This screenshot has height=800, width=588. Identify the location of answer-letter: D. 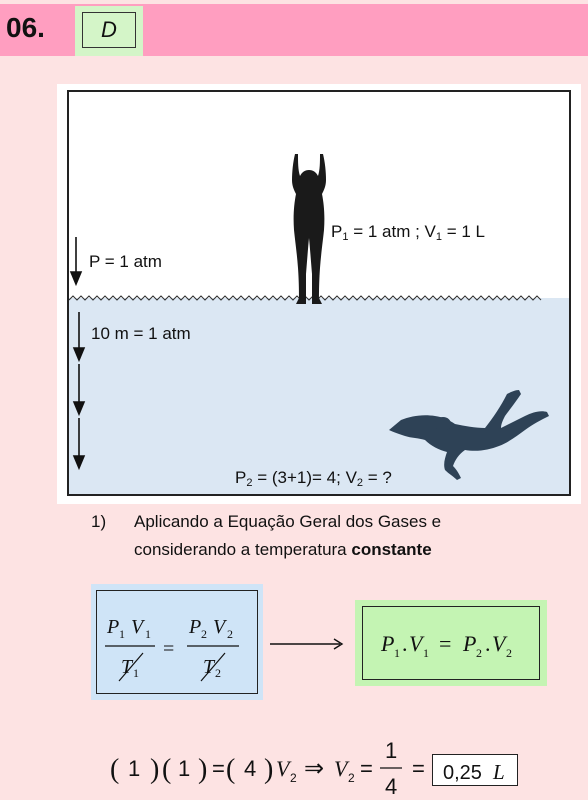
(109, 30).